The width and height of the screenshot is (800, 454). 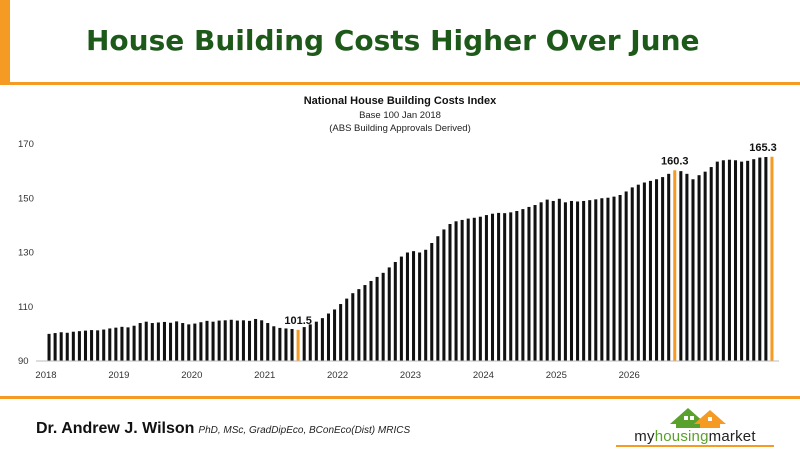 What do you see at coordinates (393, 40) in the screenshot?
I see `page-title: House Building Costs Higher Over June` at bounding box center [393, 40].